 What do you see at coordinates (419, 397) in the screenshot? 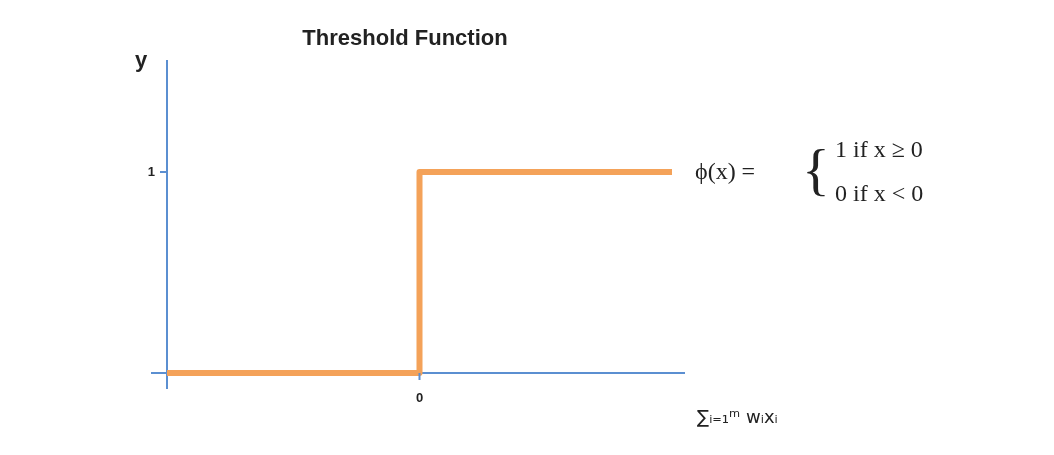
I see `text: 0` at bounding box center [419, 397].